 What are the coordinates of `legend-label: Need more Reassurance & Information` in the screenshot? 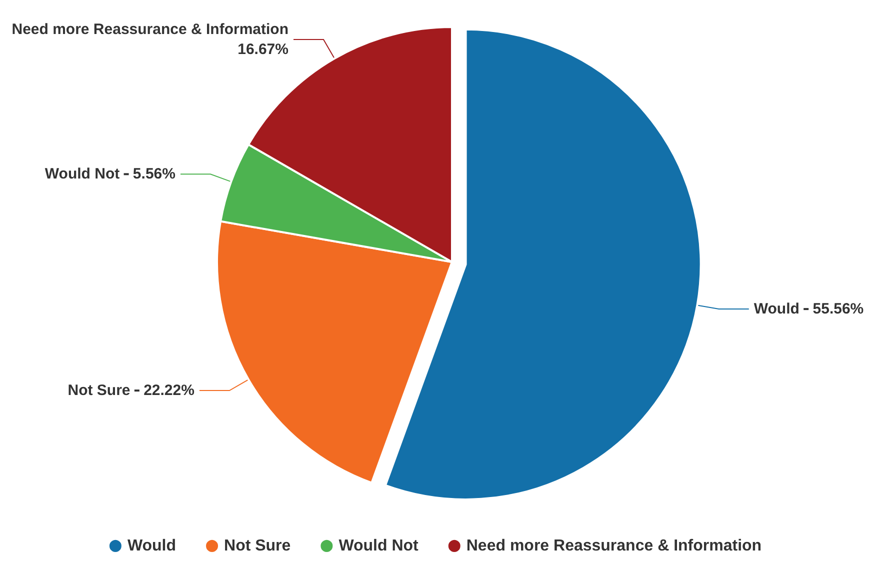 It's located at (614, 546).